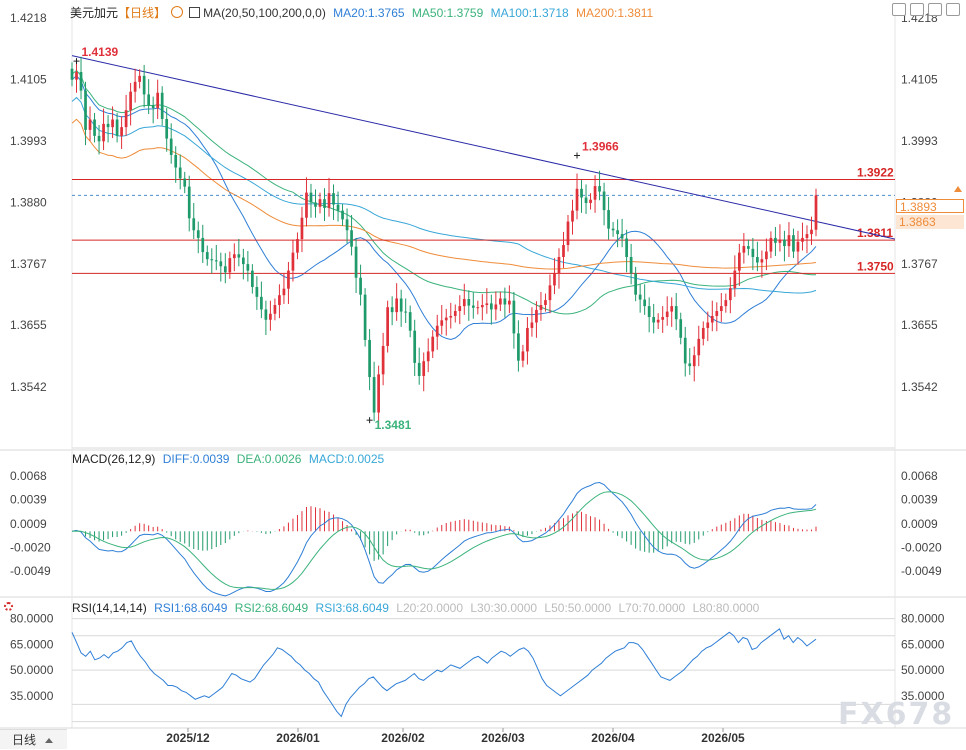 This screenshot has height=750, width=966. I want to click on macd-dea-value: DEA:0.0026, so click(269, 459).